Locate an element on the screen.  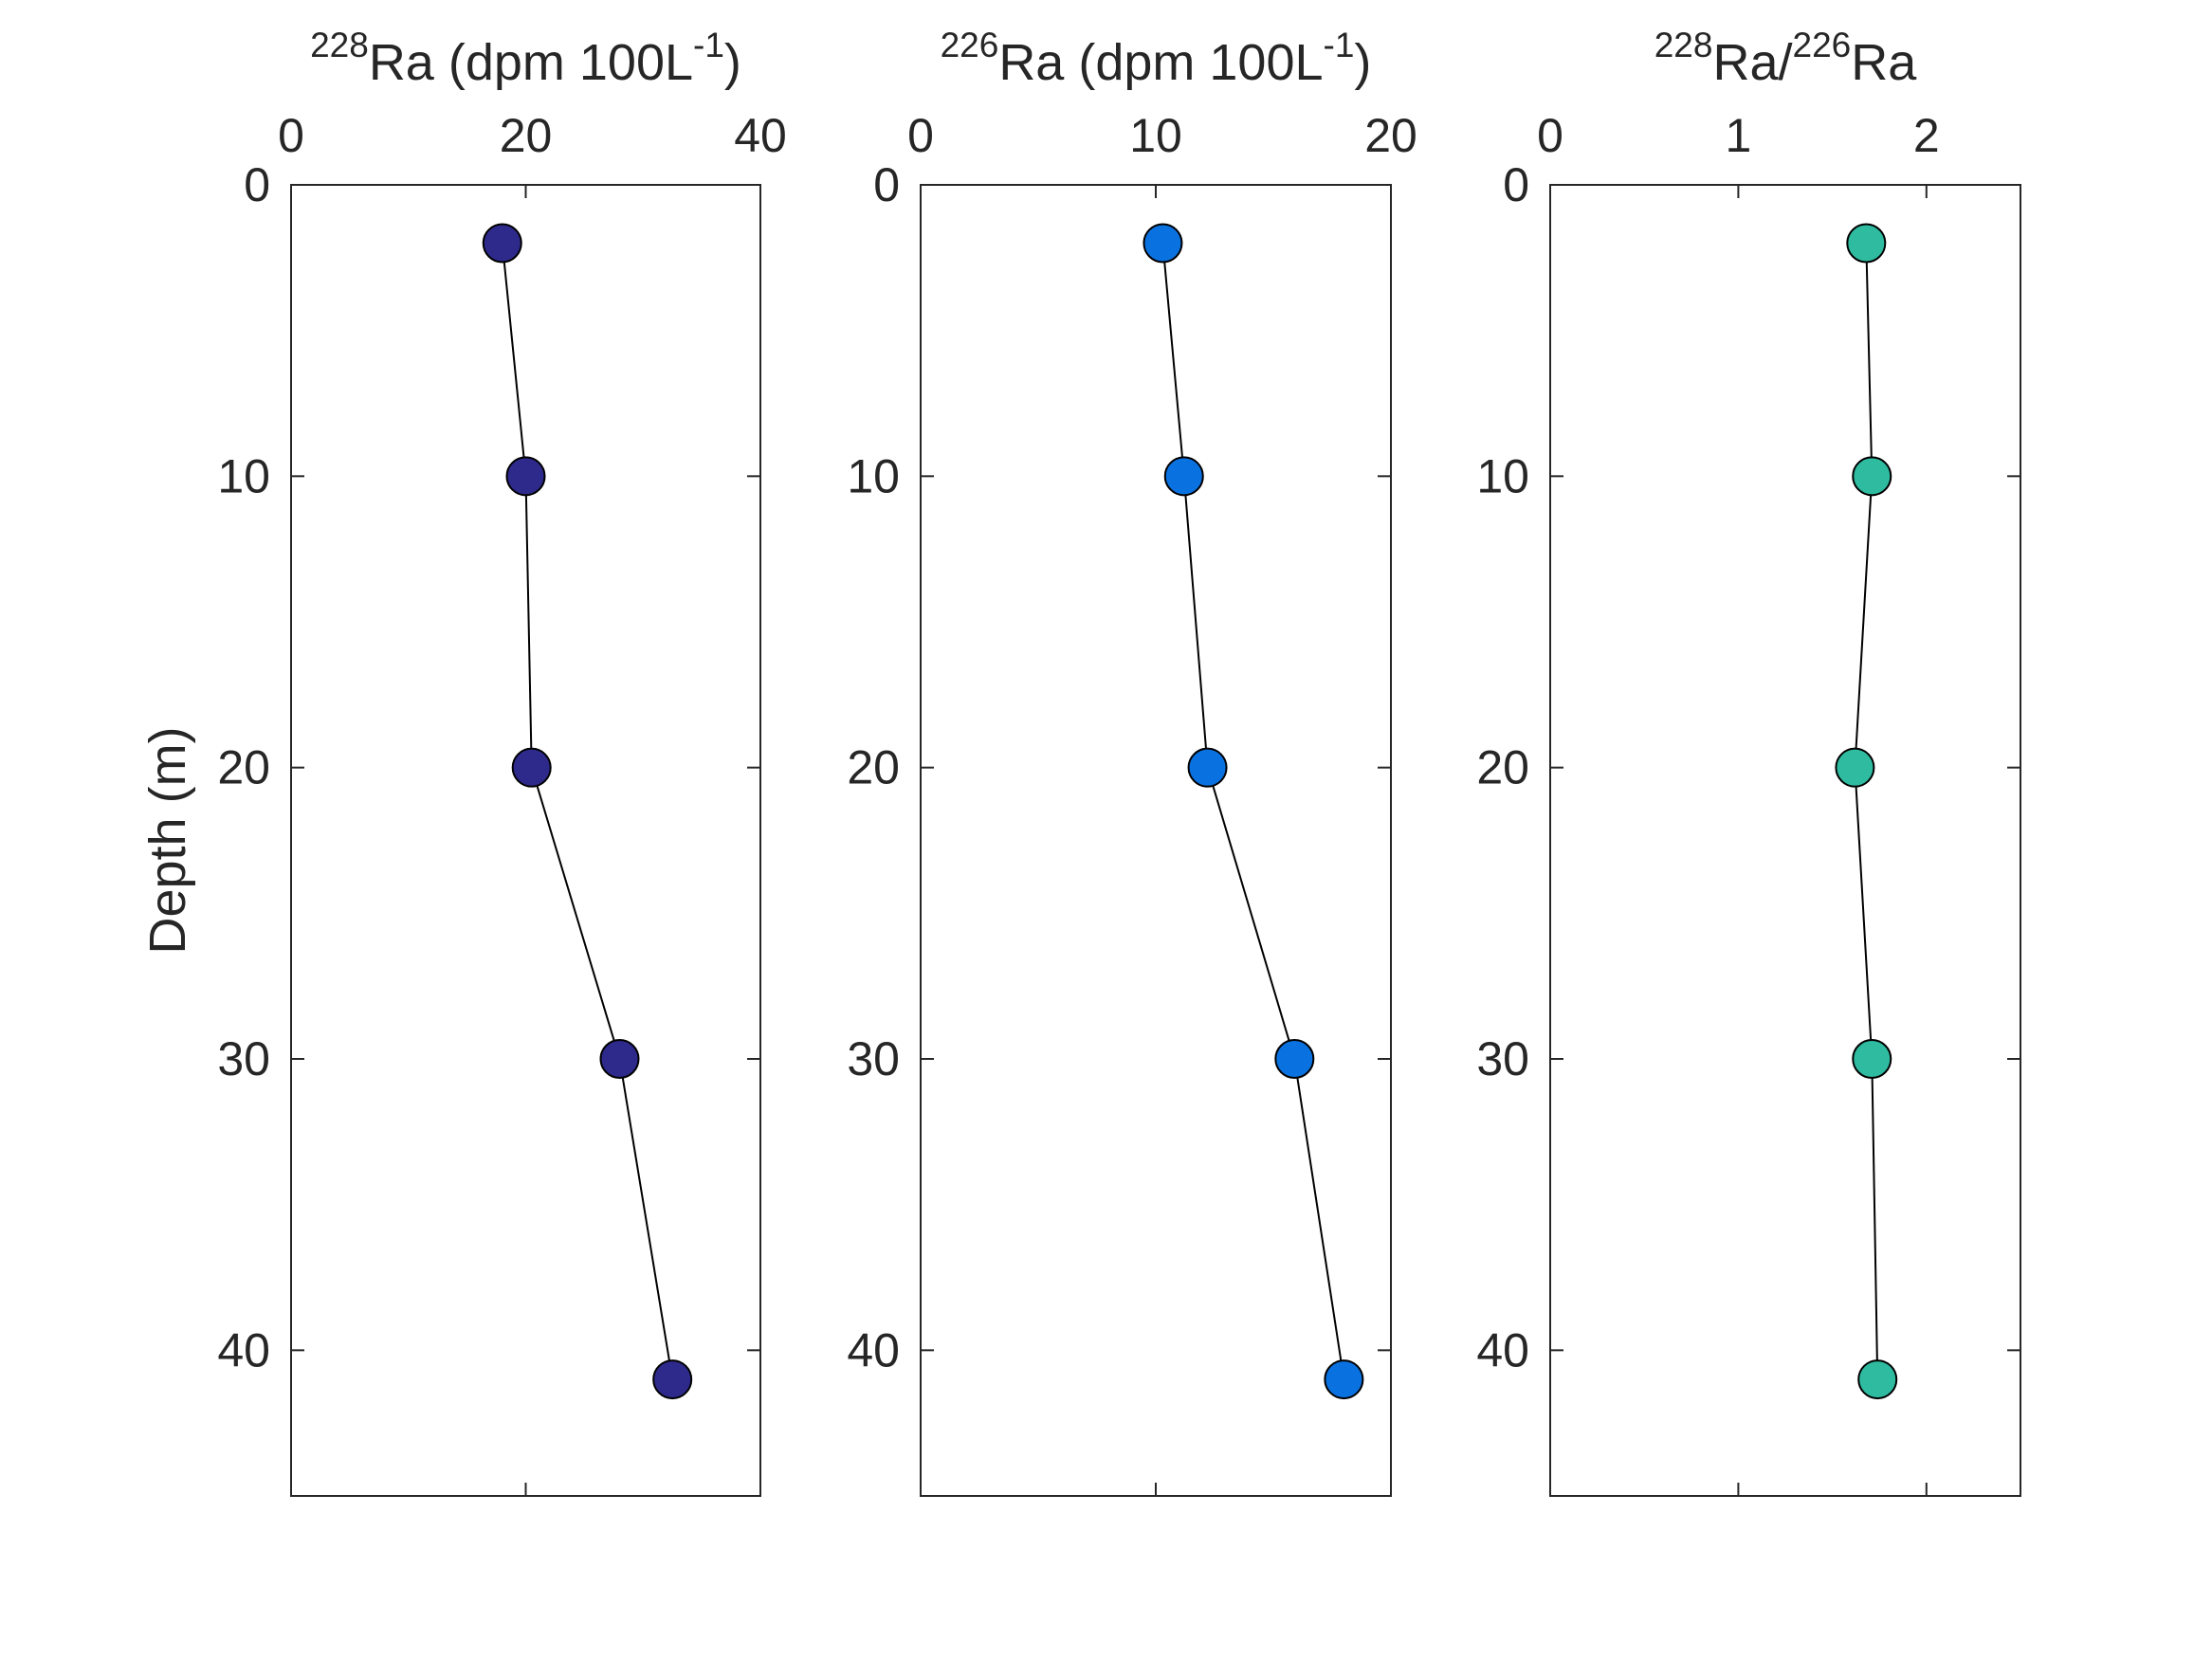
x-axis-title-text: Ra/ is located at coordinates (1752, 62).